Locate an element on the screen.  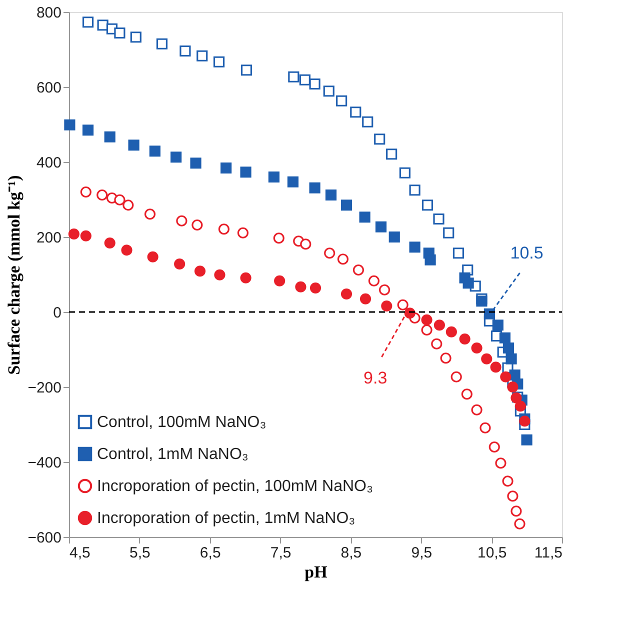
y-tick-label: −200 is located at coordinates (45, 388).